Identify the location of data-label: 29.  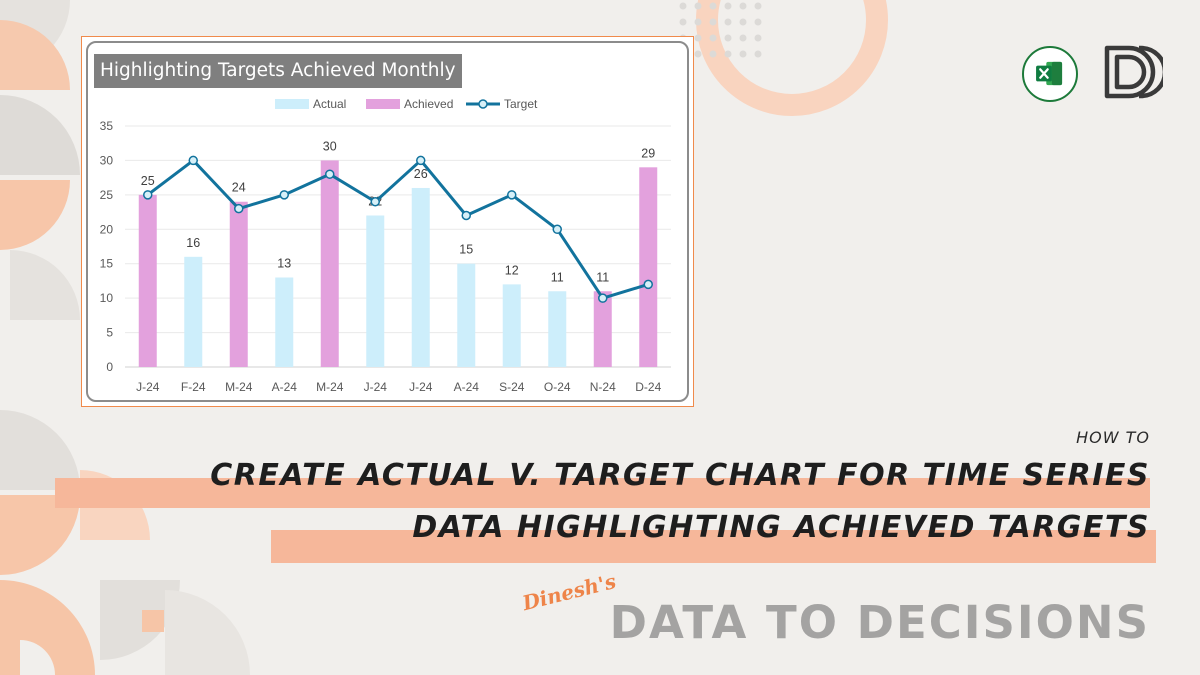
(648, 153).